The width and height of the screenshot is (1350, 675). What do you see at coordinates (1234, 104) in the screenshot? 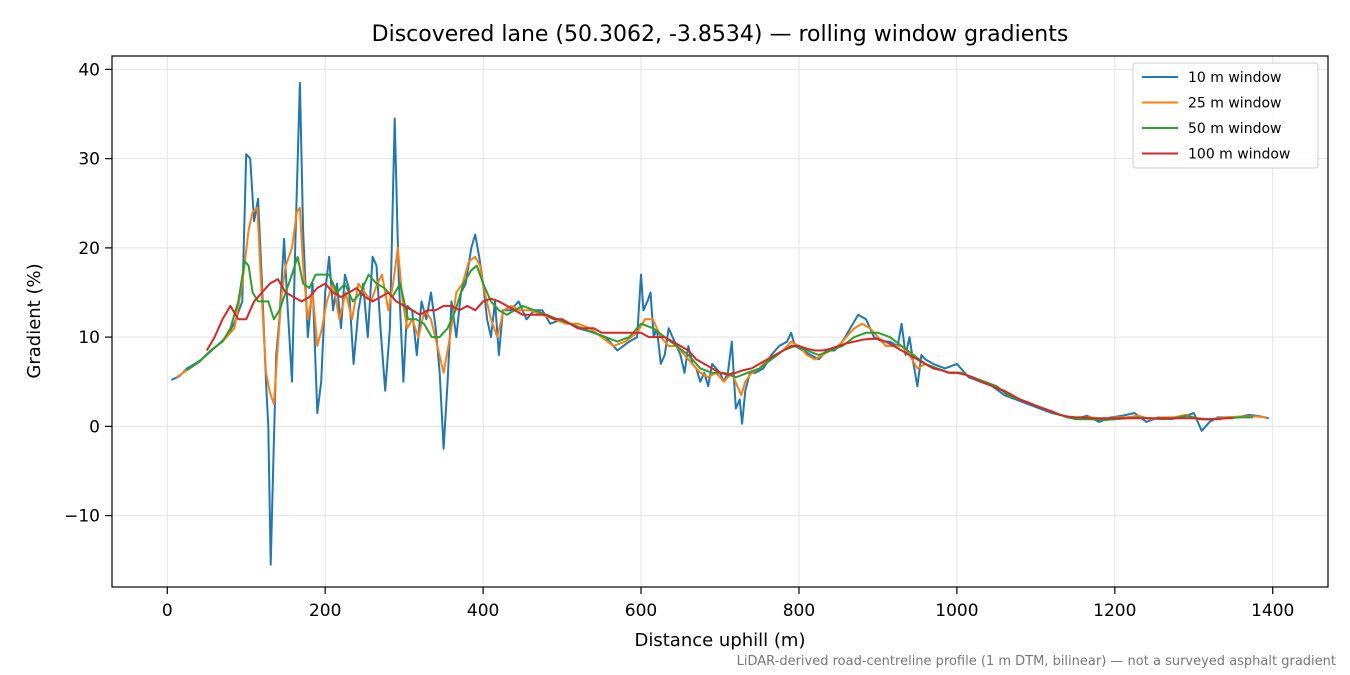
I see `legend-label: 25 m window` at bounding box center [1234, 104].